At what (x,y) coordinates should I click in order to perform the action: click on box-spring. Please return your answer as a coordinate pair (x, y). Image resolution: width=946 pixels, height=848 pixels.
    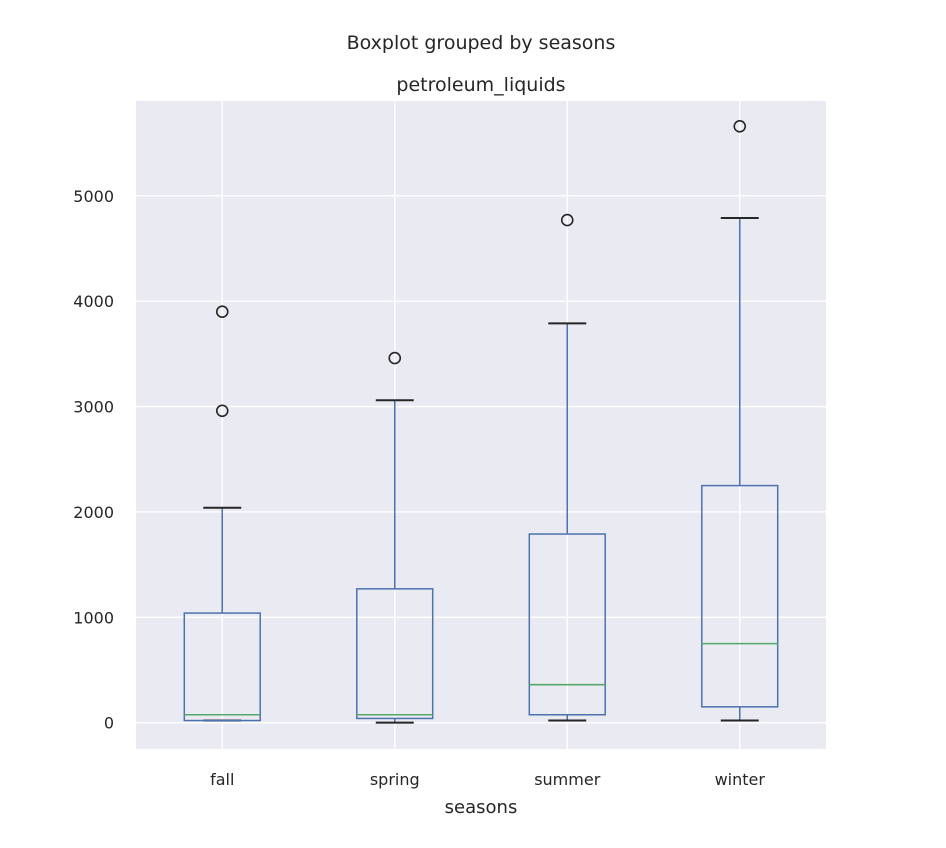
    Looking at the image, I should click on (395, 537).